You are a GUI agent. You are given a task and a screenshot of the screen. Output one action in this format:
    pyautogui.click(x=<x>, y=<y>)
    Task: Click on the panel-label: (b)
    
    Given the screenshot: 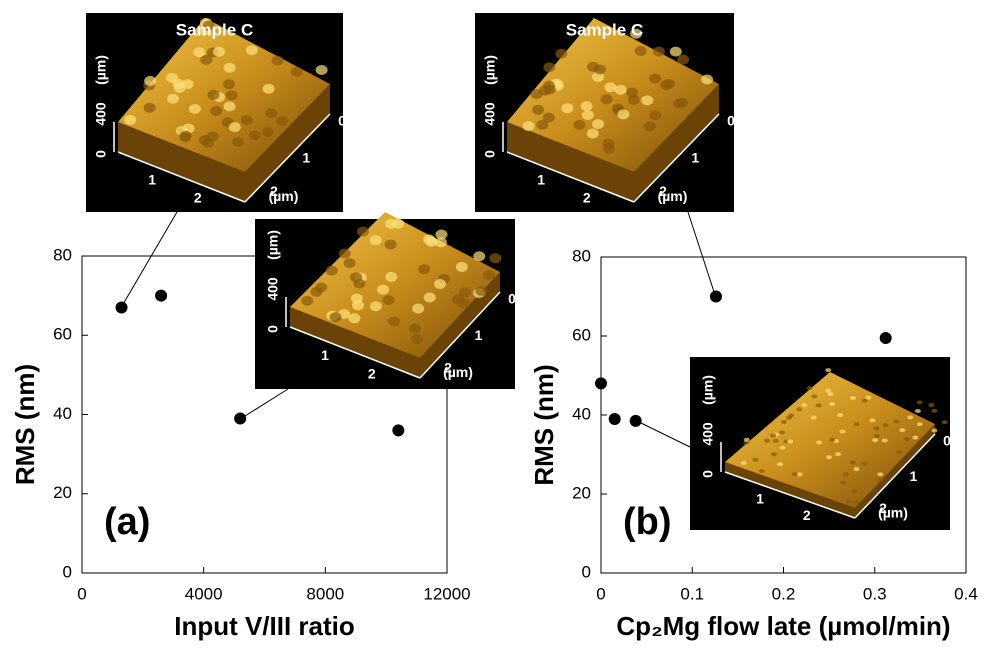 What is the action you would take?
    pyautogui.click(x=647, y=522)
    